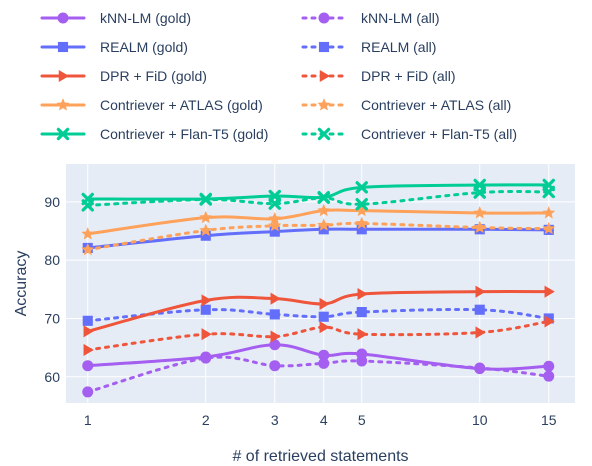 Image resolution: width=592 pixels, height=466 pixels. I want to click on series-dpr-fid-gold, so click(319, 311).